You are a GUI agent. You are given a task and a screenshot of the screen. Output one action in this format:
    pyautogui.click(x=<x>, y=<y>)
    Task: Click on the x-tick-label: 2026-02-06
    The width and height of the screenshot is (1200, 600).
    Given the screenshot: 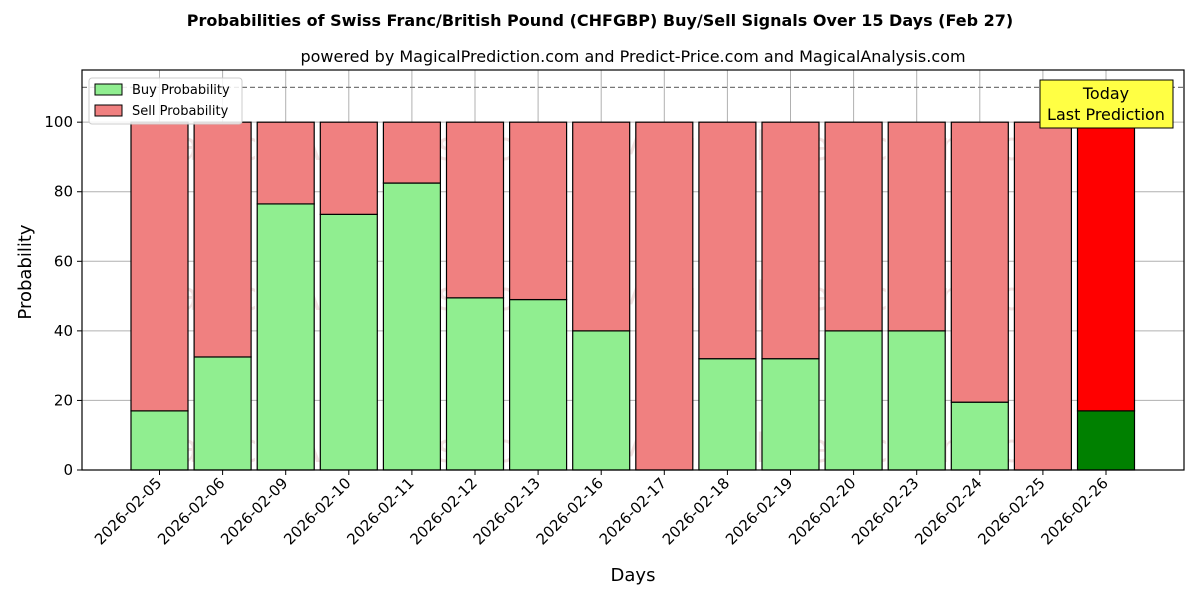 What is the action you would take?
    pyautogui.click(x=191, y=511)
    